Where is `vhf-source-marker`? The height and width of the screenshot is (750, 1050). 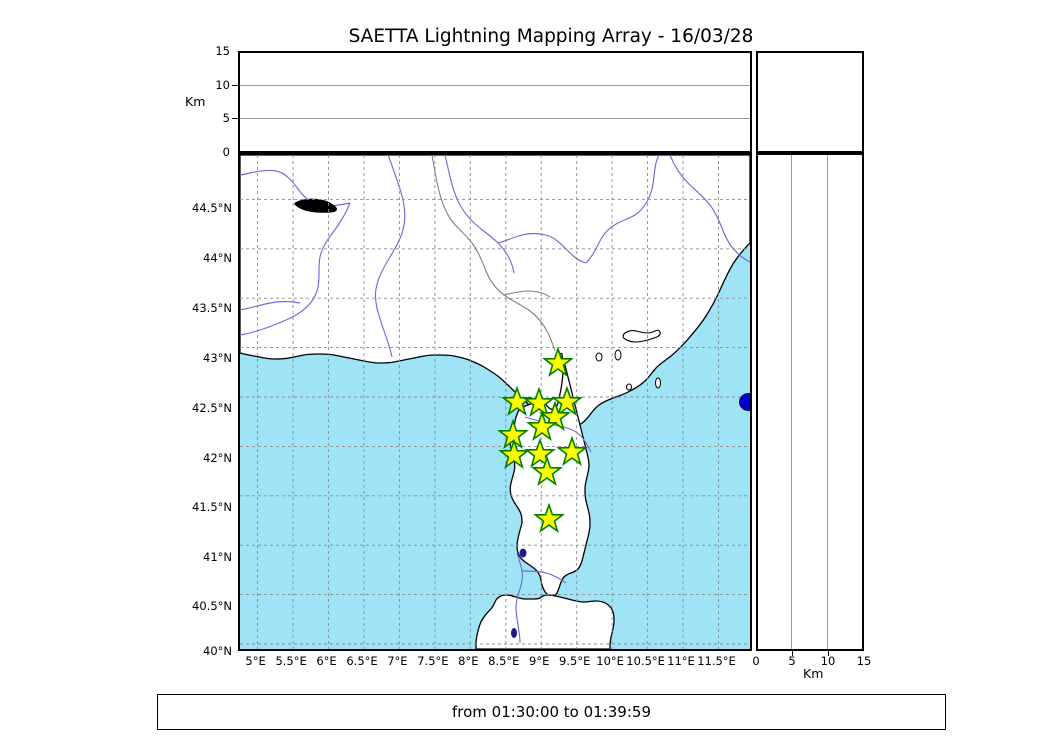 vhf-source-marker is located at coordinates (744, 402).